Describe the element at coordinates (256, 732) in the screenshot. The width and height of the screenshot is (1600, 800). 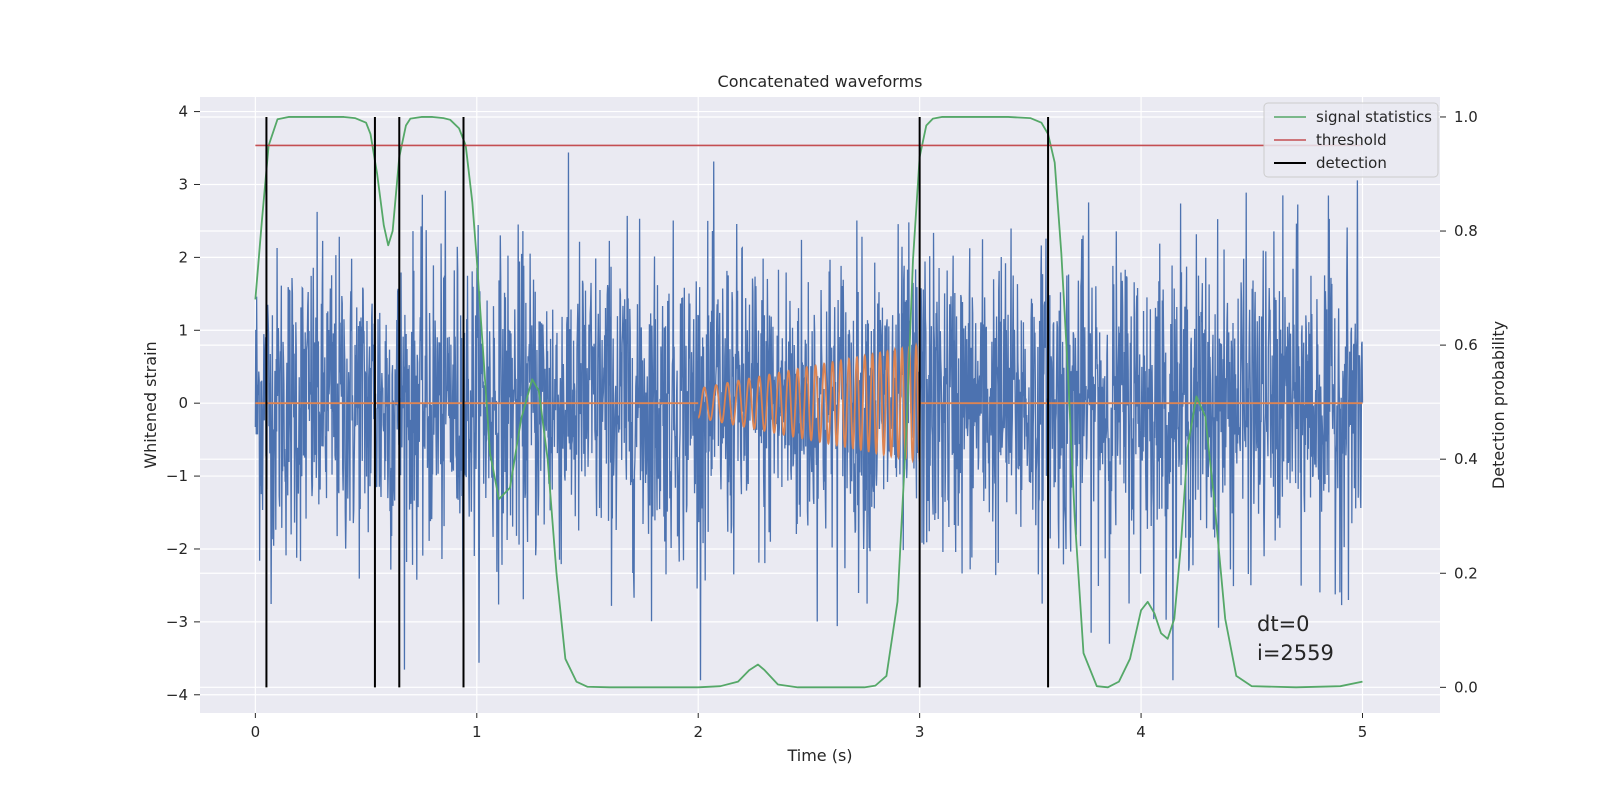
I see `x-tick-label: 0` at that location.